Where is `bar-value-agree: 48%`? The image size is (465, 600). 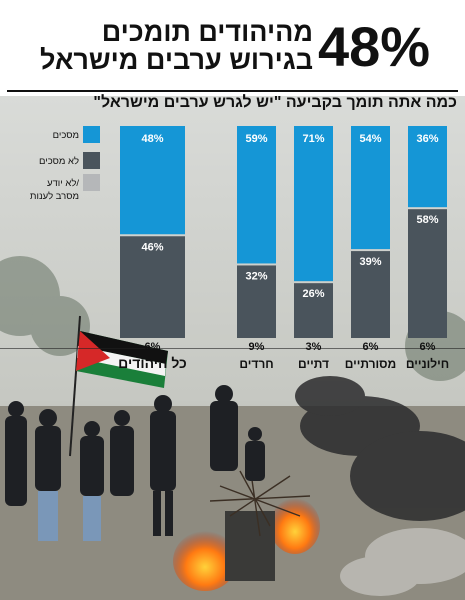 bar-value-agree: 48% is located at coordinates (152, 139).